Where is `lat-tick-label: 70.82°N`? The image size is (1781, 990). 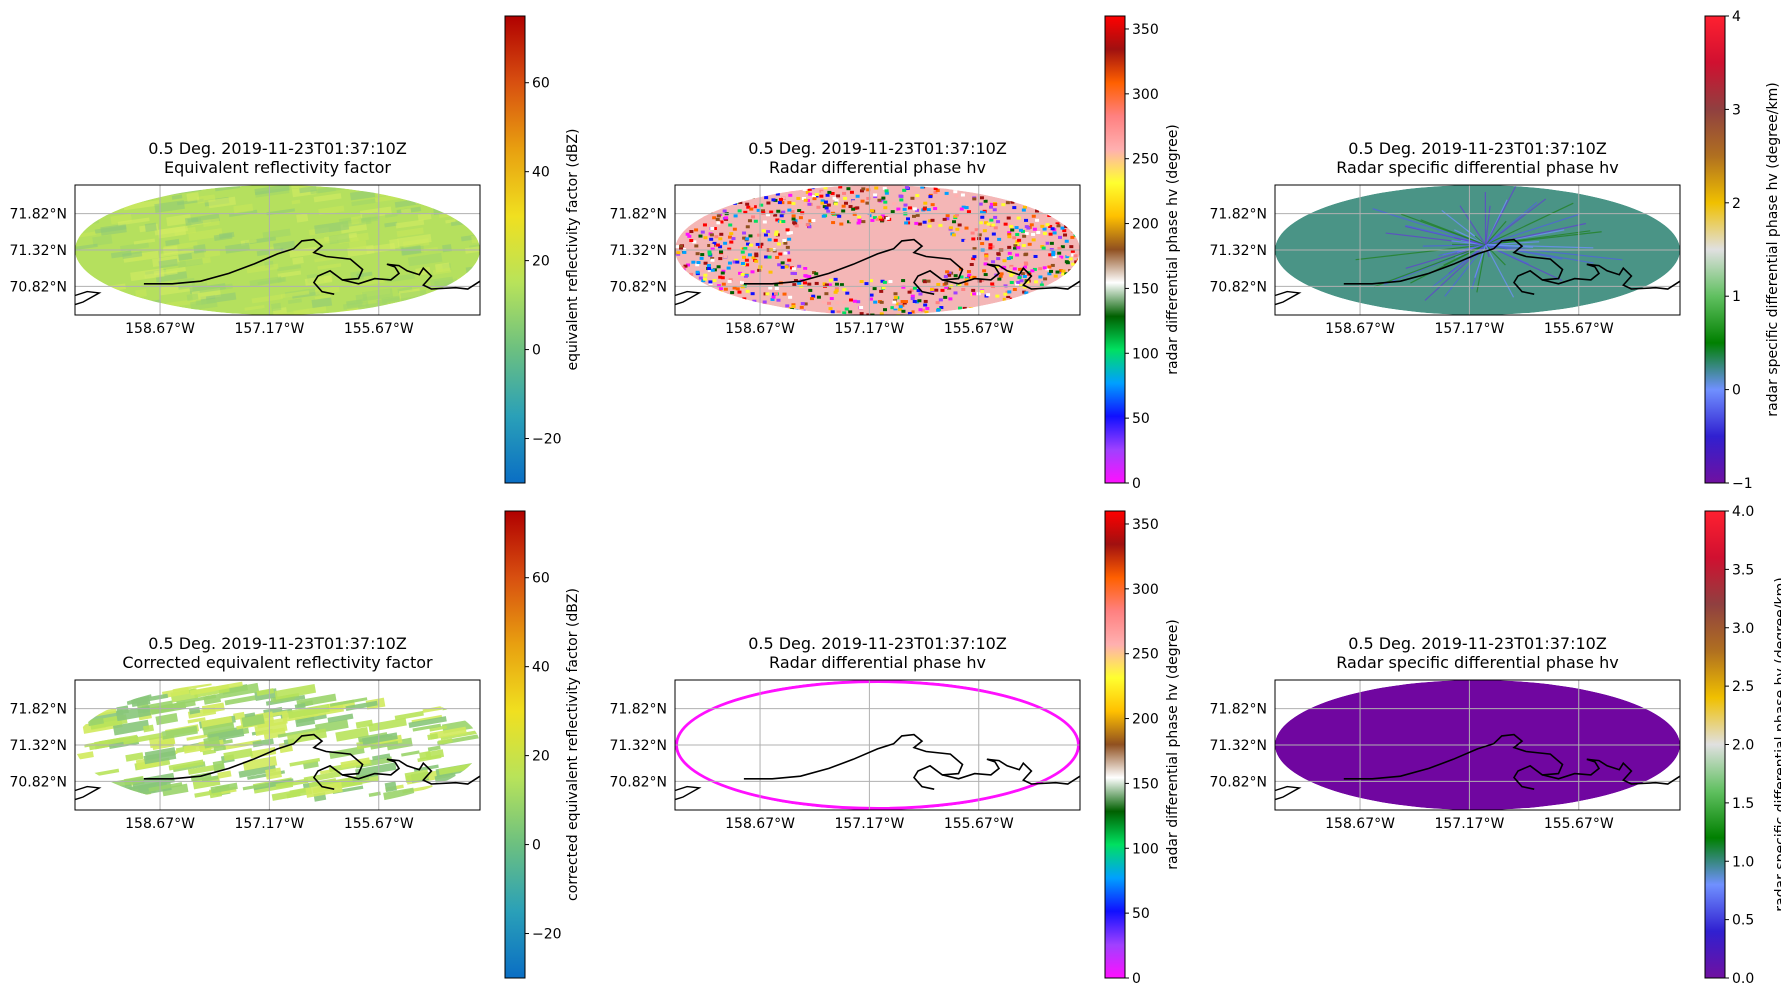
lat-tick-label: 70.82°N is located at coordinates (38, 782).